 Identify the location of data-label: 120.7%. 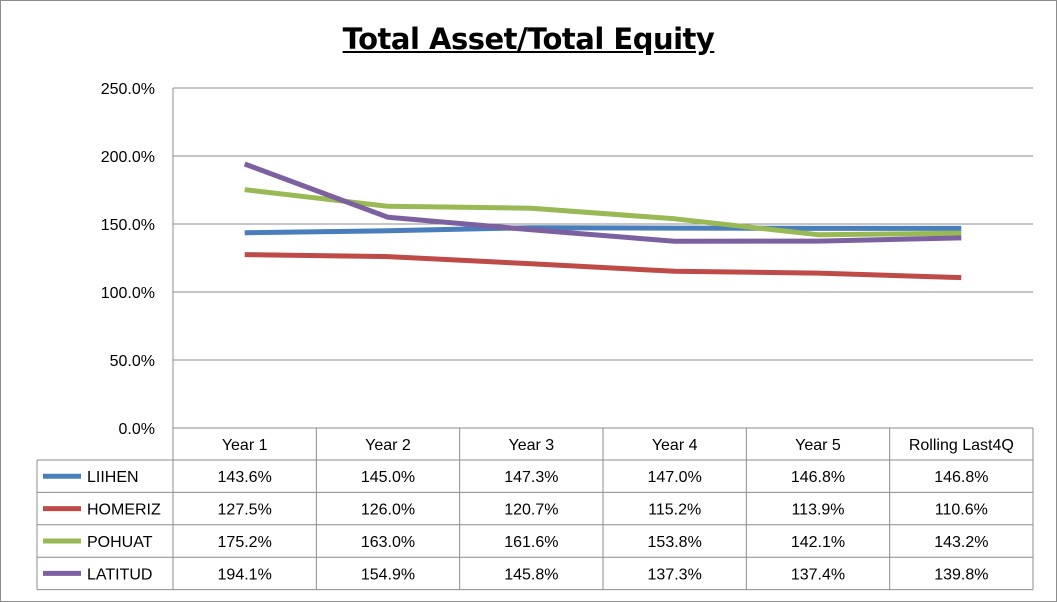
(531, 510).